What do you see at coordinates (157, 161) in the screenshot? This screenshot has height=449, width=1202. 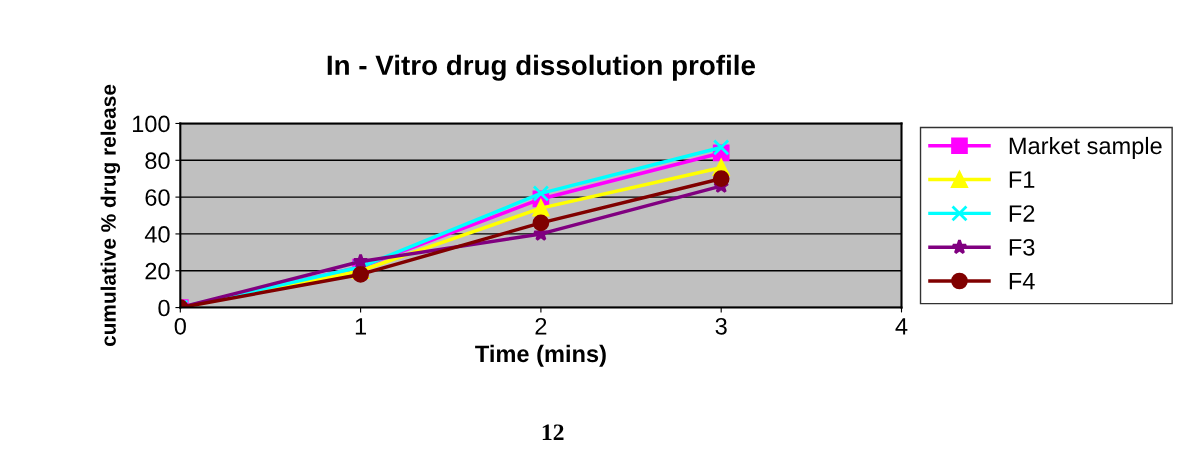 I see `y-tick-label: 80` at bounding box center [157, 161].